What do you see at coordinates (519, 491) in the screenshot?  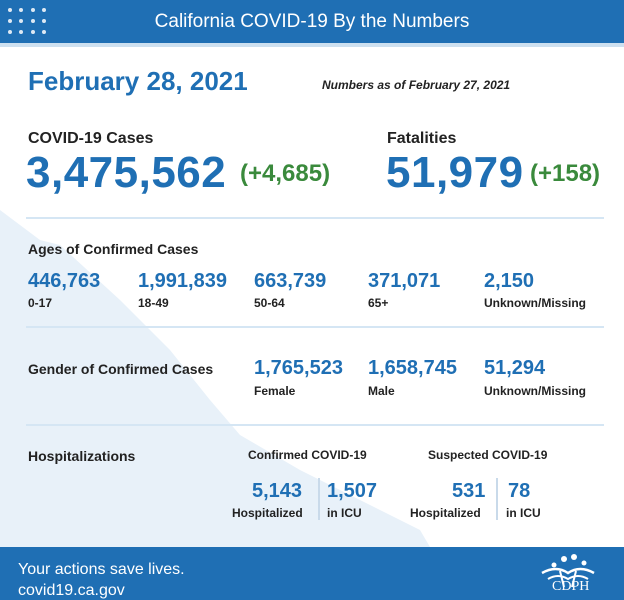 I see `suspected-icu-value: 78` at bounding box center [519, 491].